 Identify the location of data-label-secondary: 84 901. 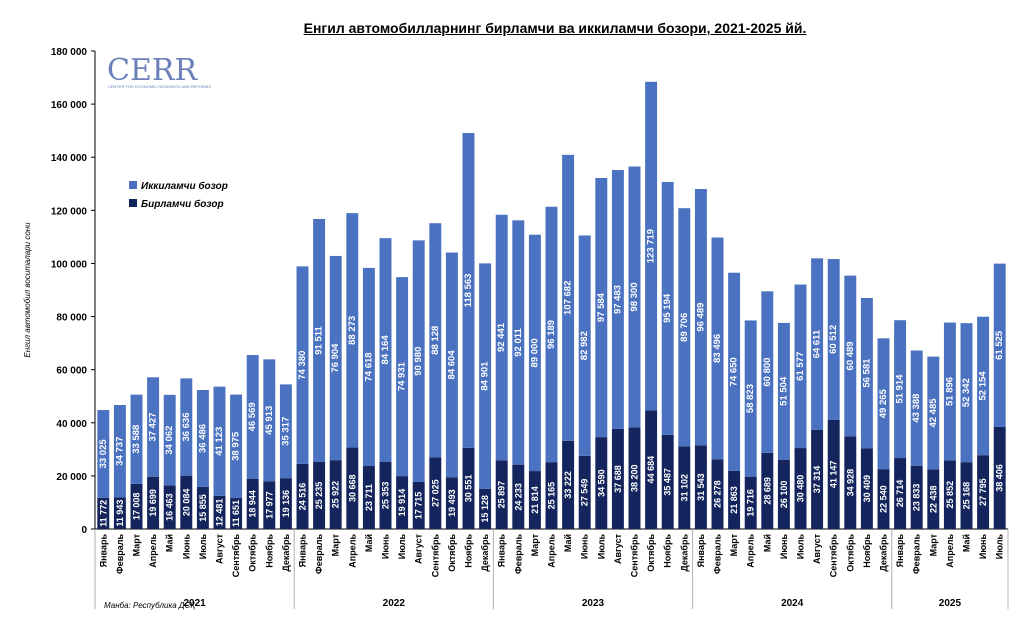
(485, 376).